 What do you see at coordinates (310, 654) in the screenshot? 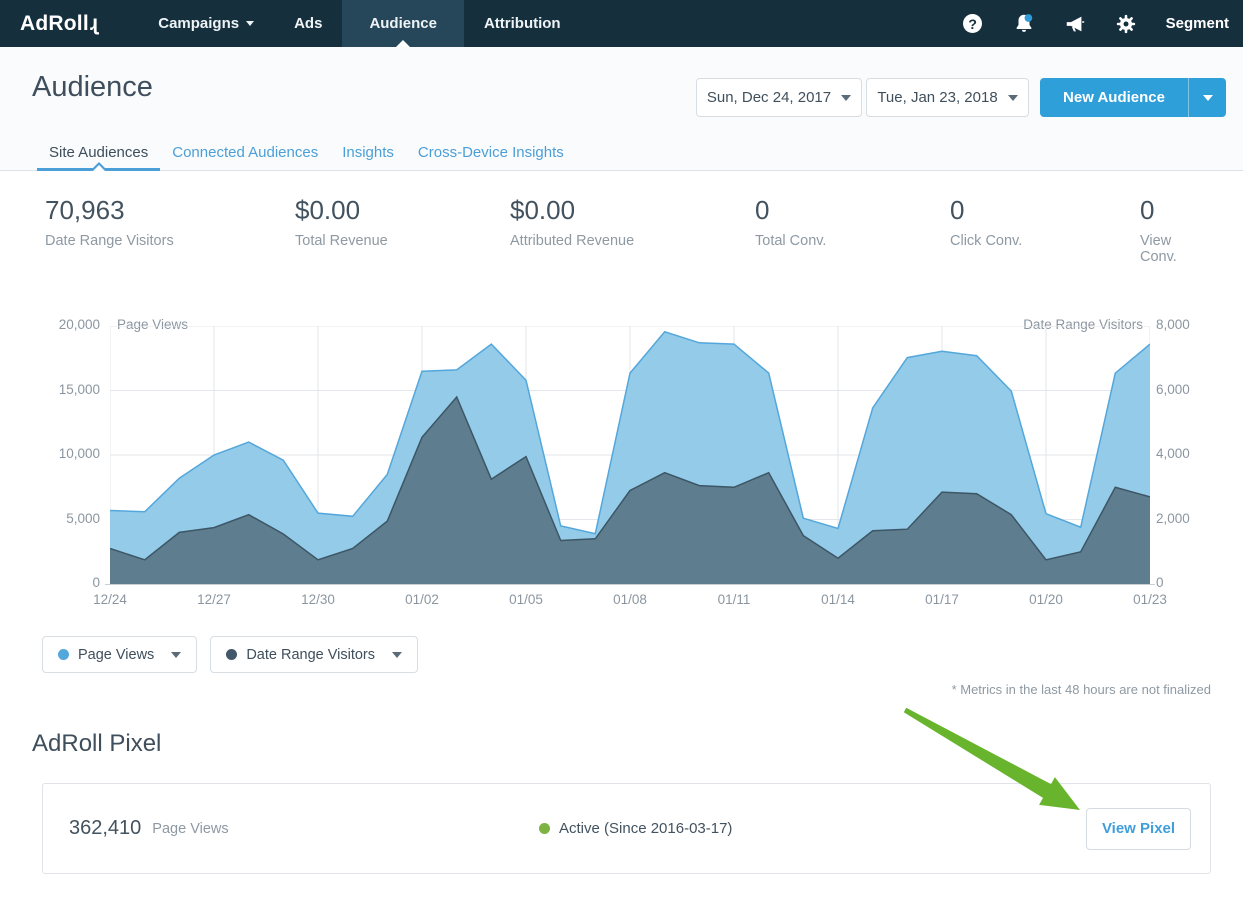
I see `legend-label: Date Range Visitors` at bounding box center [310, 654].